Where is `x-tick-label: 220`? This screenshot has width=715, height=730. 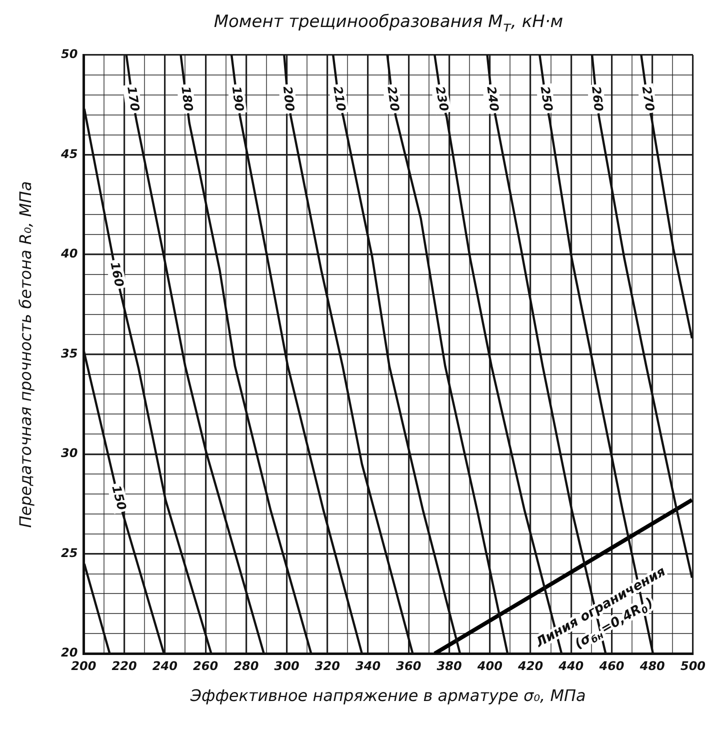 x-tick-label: 220 is located at coordinates (124, 665).